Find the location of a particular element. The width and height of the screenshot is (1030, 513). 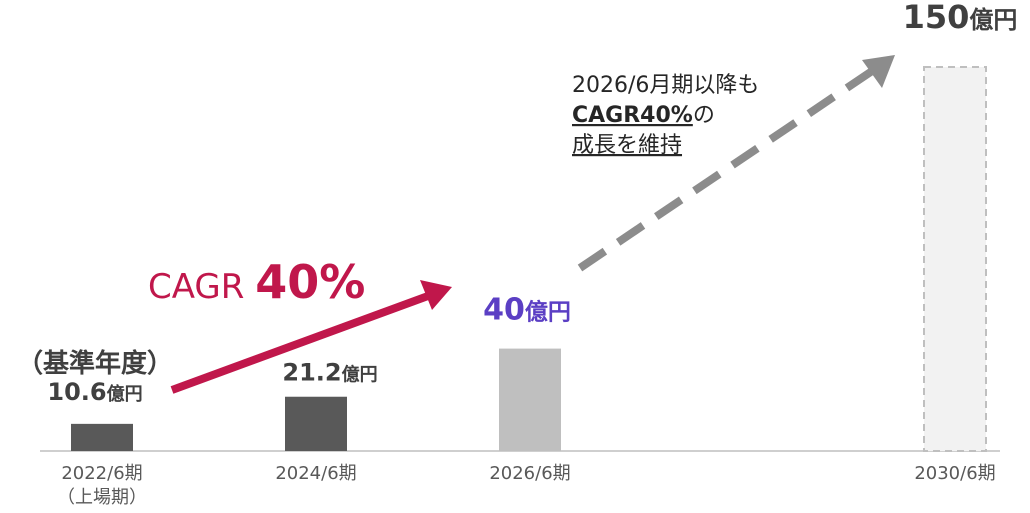

cagr-arrowhead is located at coordinates (436, 295).